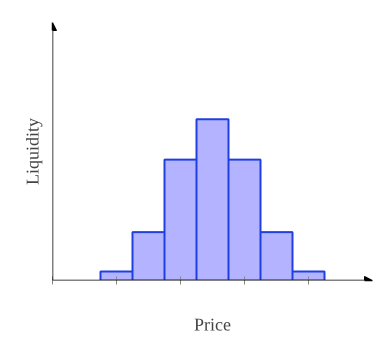 The image size is (390, 342). What do you see at coordinates (32, 151) in the screenshot?
I see `y-axis-title: Liquidity` at bounding box center [32, 151].